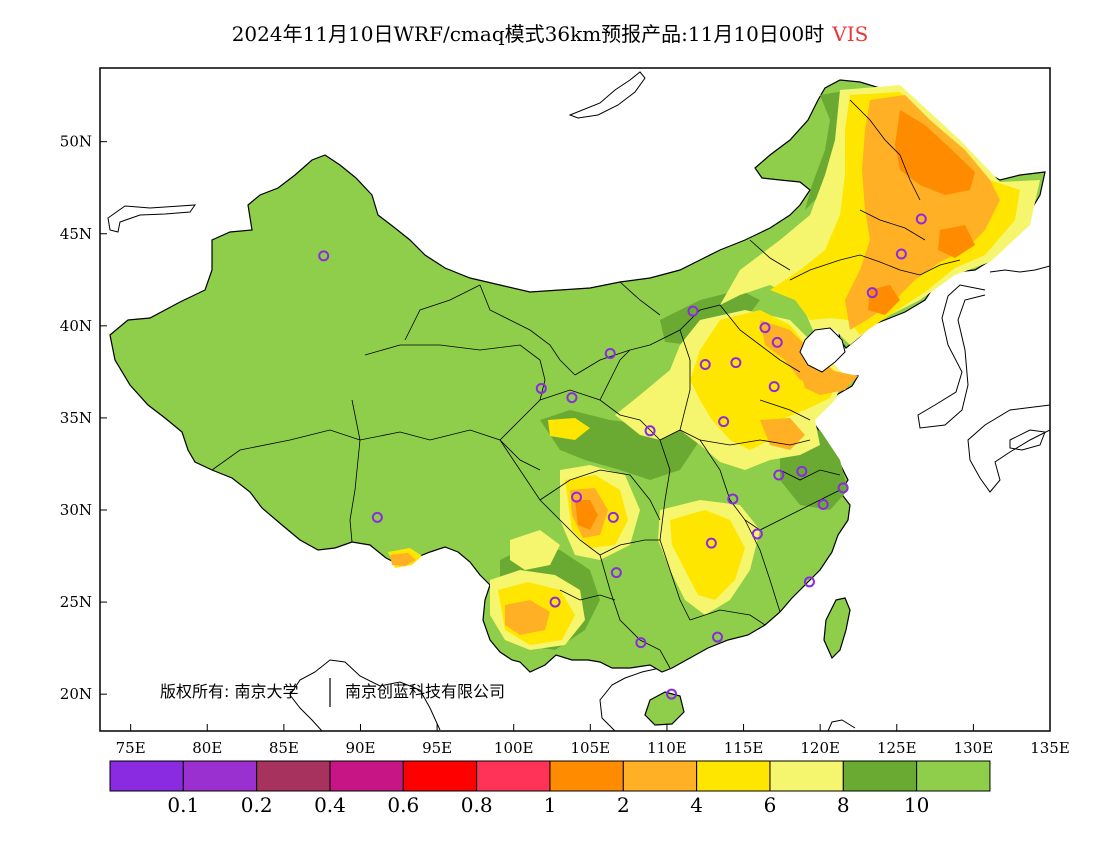 The image size is (1100, 850). I want to click on bohai-sea, so click(822, 350).